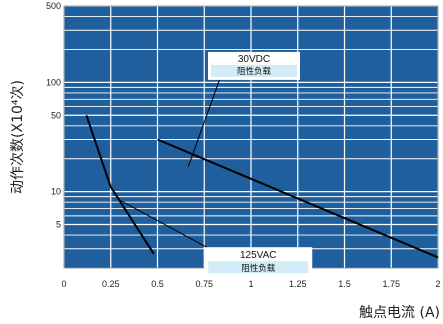 The image size is (443, 324). Describe the element at coordinates (58, 225) in the screenshot. I see `y-tick-label: 5` at that location.